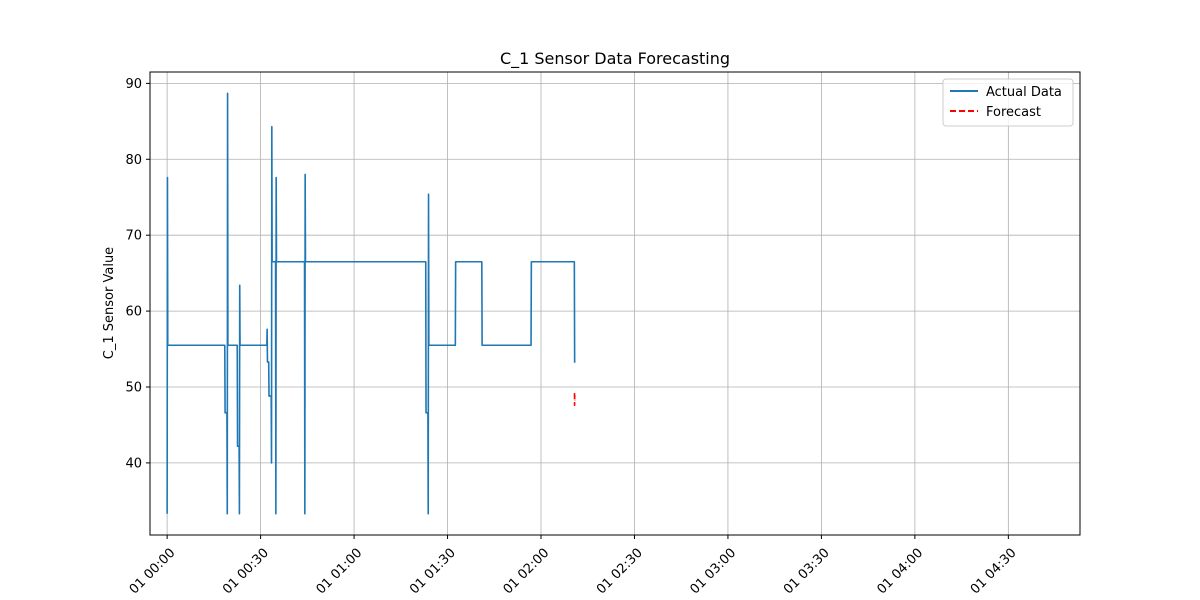 Image resolution: width=1200 pixels, height=600 pixels. I want to click on x-tick-label: 01 00:00, so click(153, 572).